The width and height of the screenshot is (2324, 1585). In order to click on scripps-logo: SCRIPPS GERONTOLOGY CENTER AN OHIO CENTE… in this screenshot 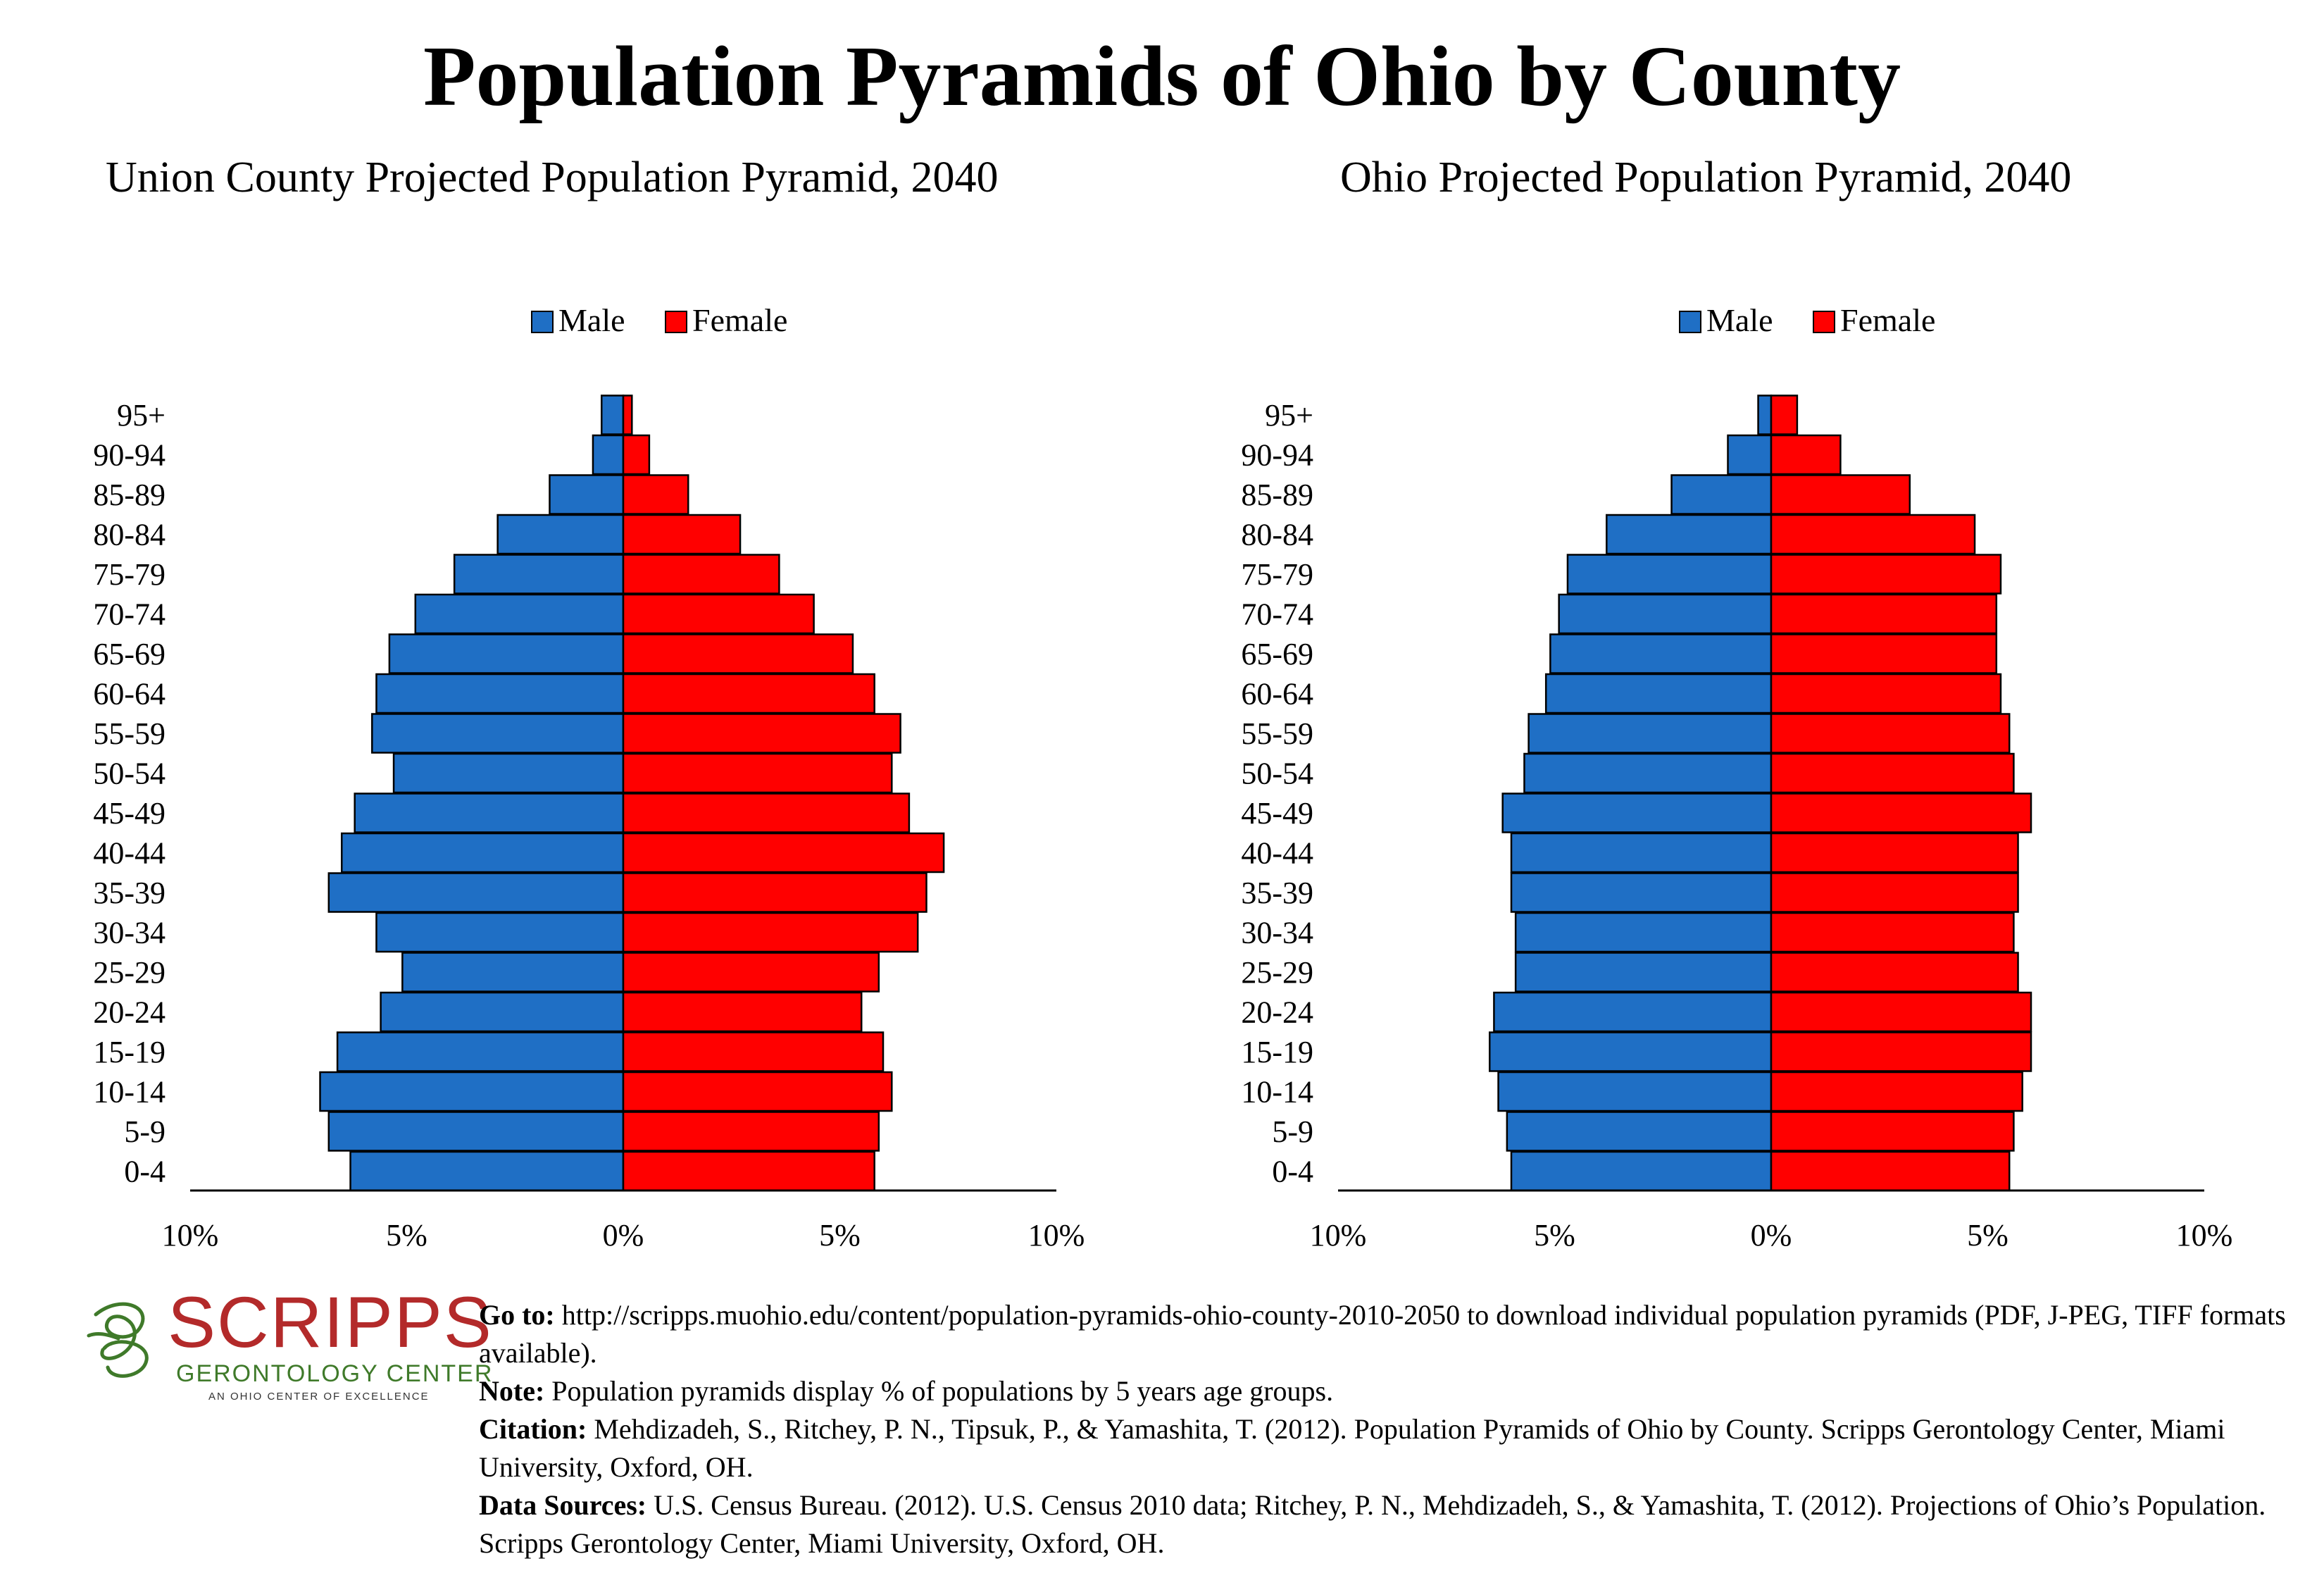, I will do `click(287, 1346)`.